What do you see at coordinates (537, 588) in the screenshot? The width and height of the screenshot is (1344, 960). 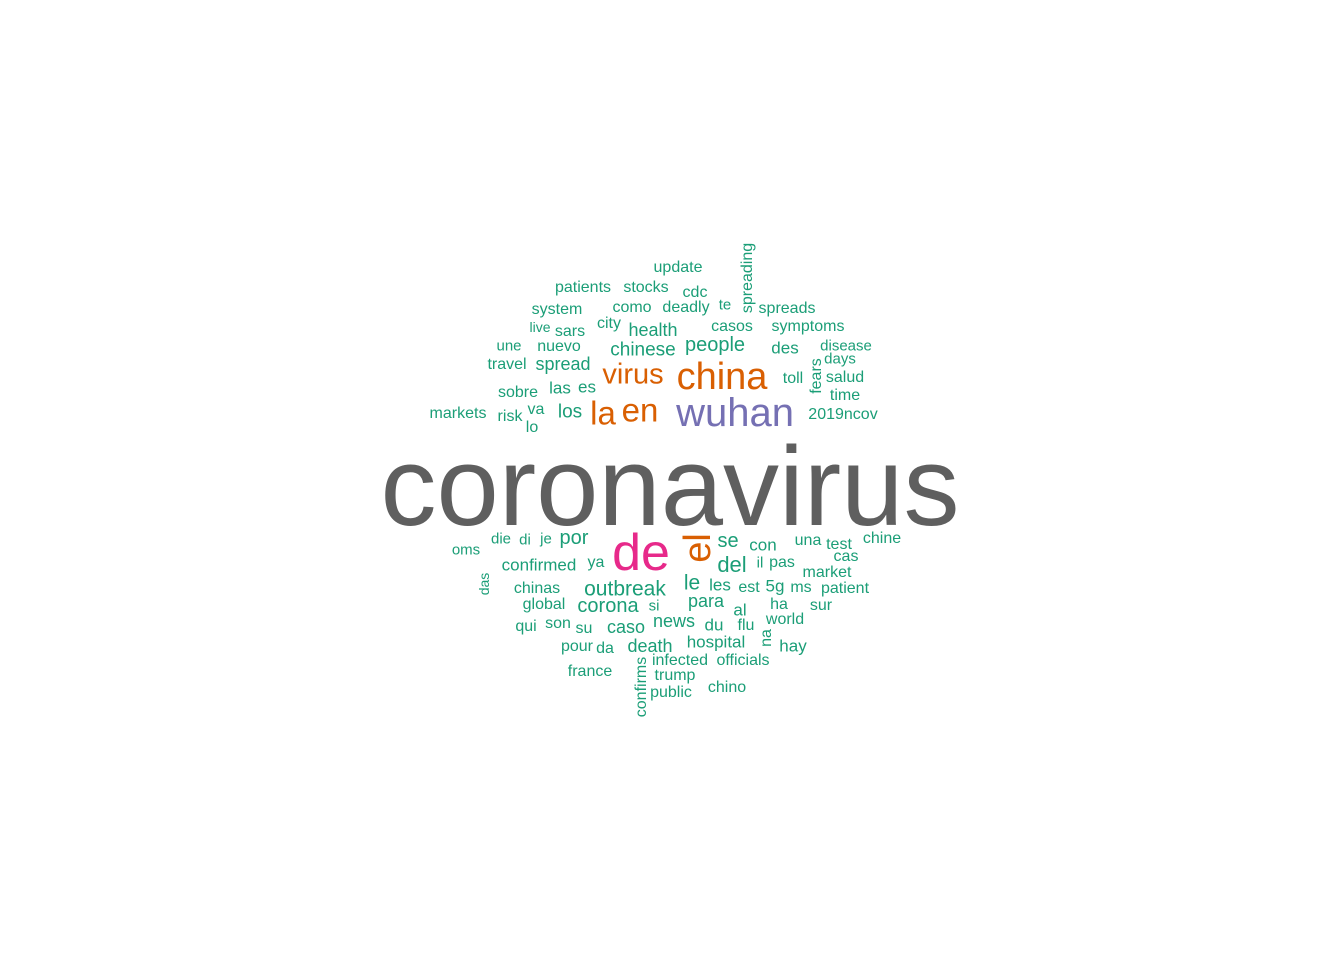 I see `word-chinas: chinas` at bounding box center [537, 588].